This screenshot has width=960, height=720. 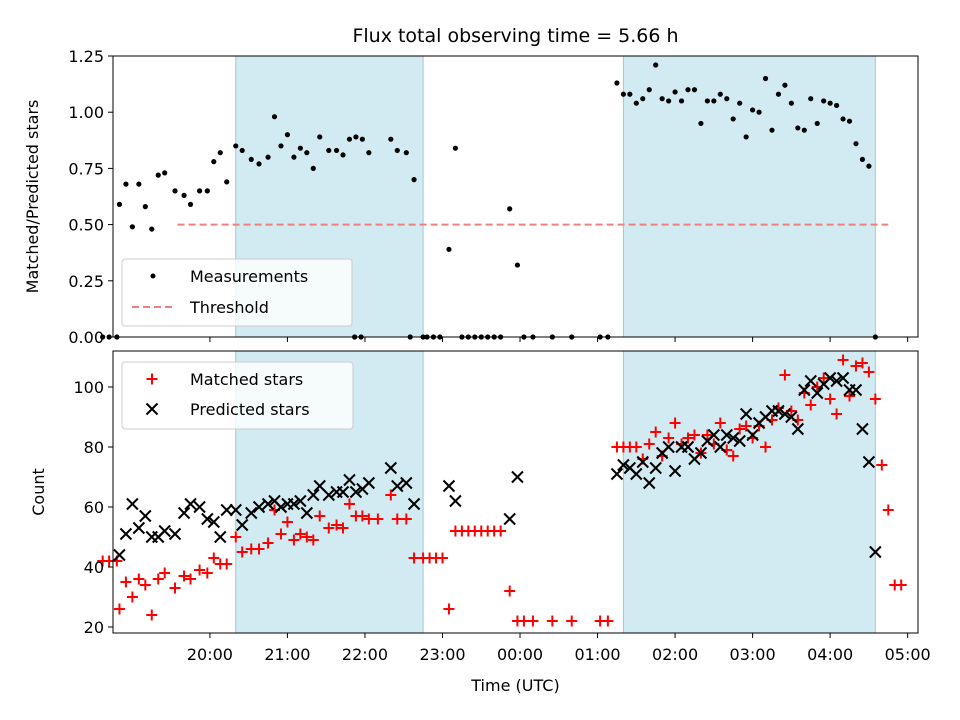 I want to click on x-tick-label: 03:00, so click(x=753, y=654).